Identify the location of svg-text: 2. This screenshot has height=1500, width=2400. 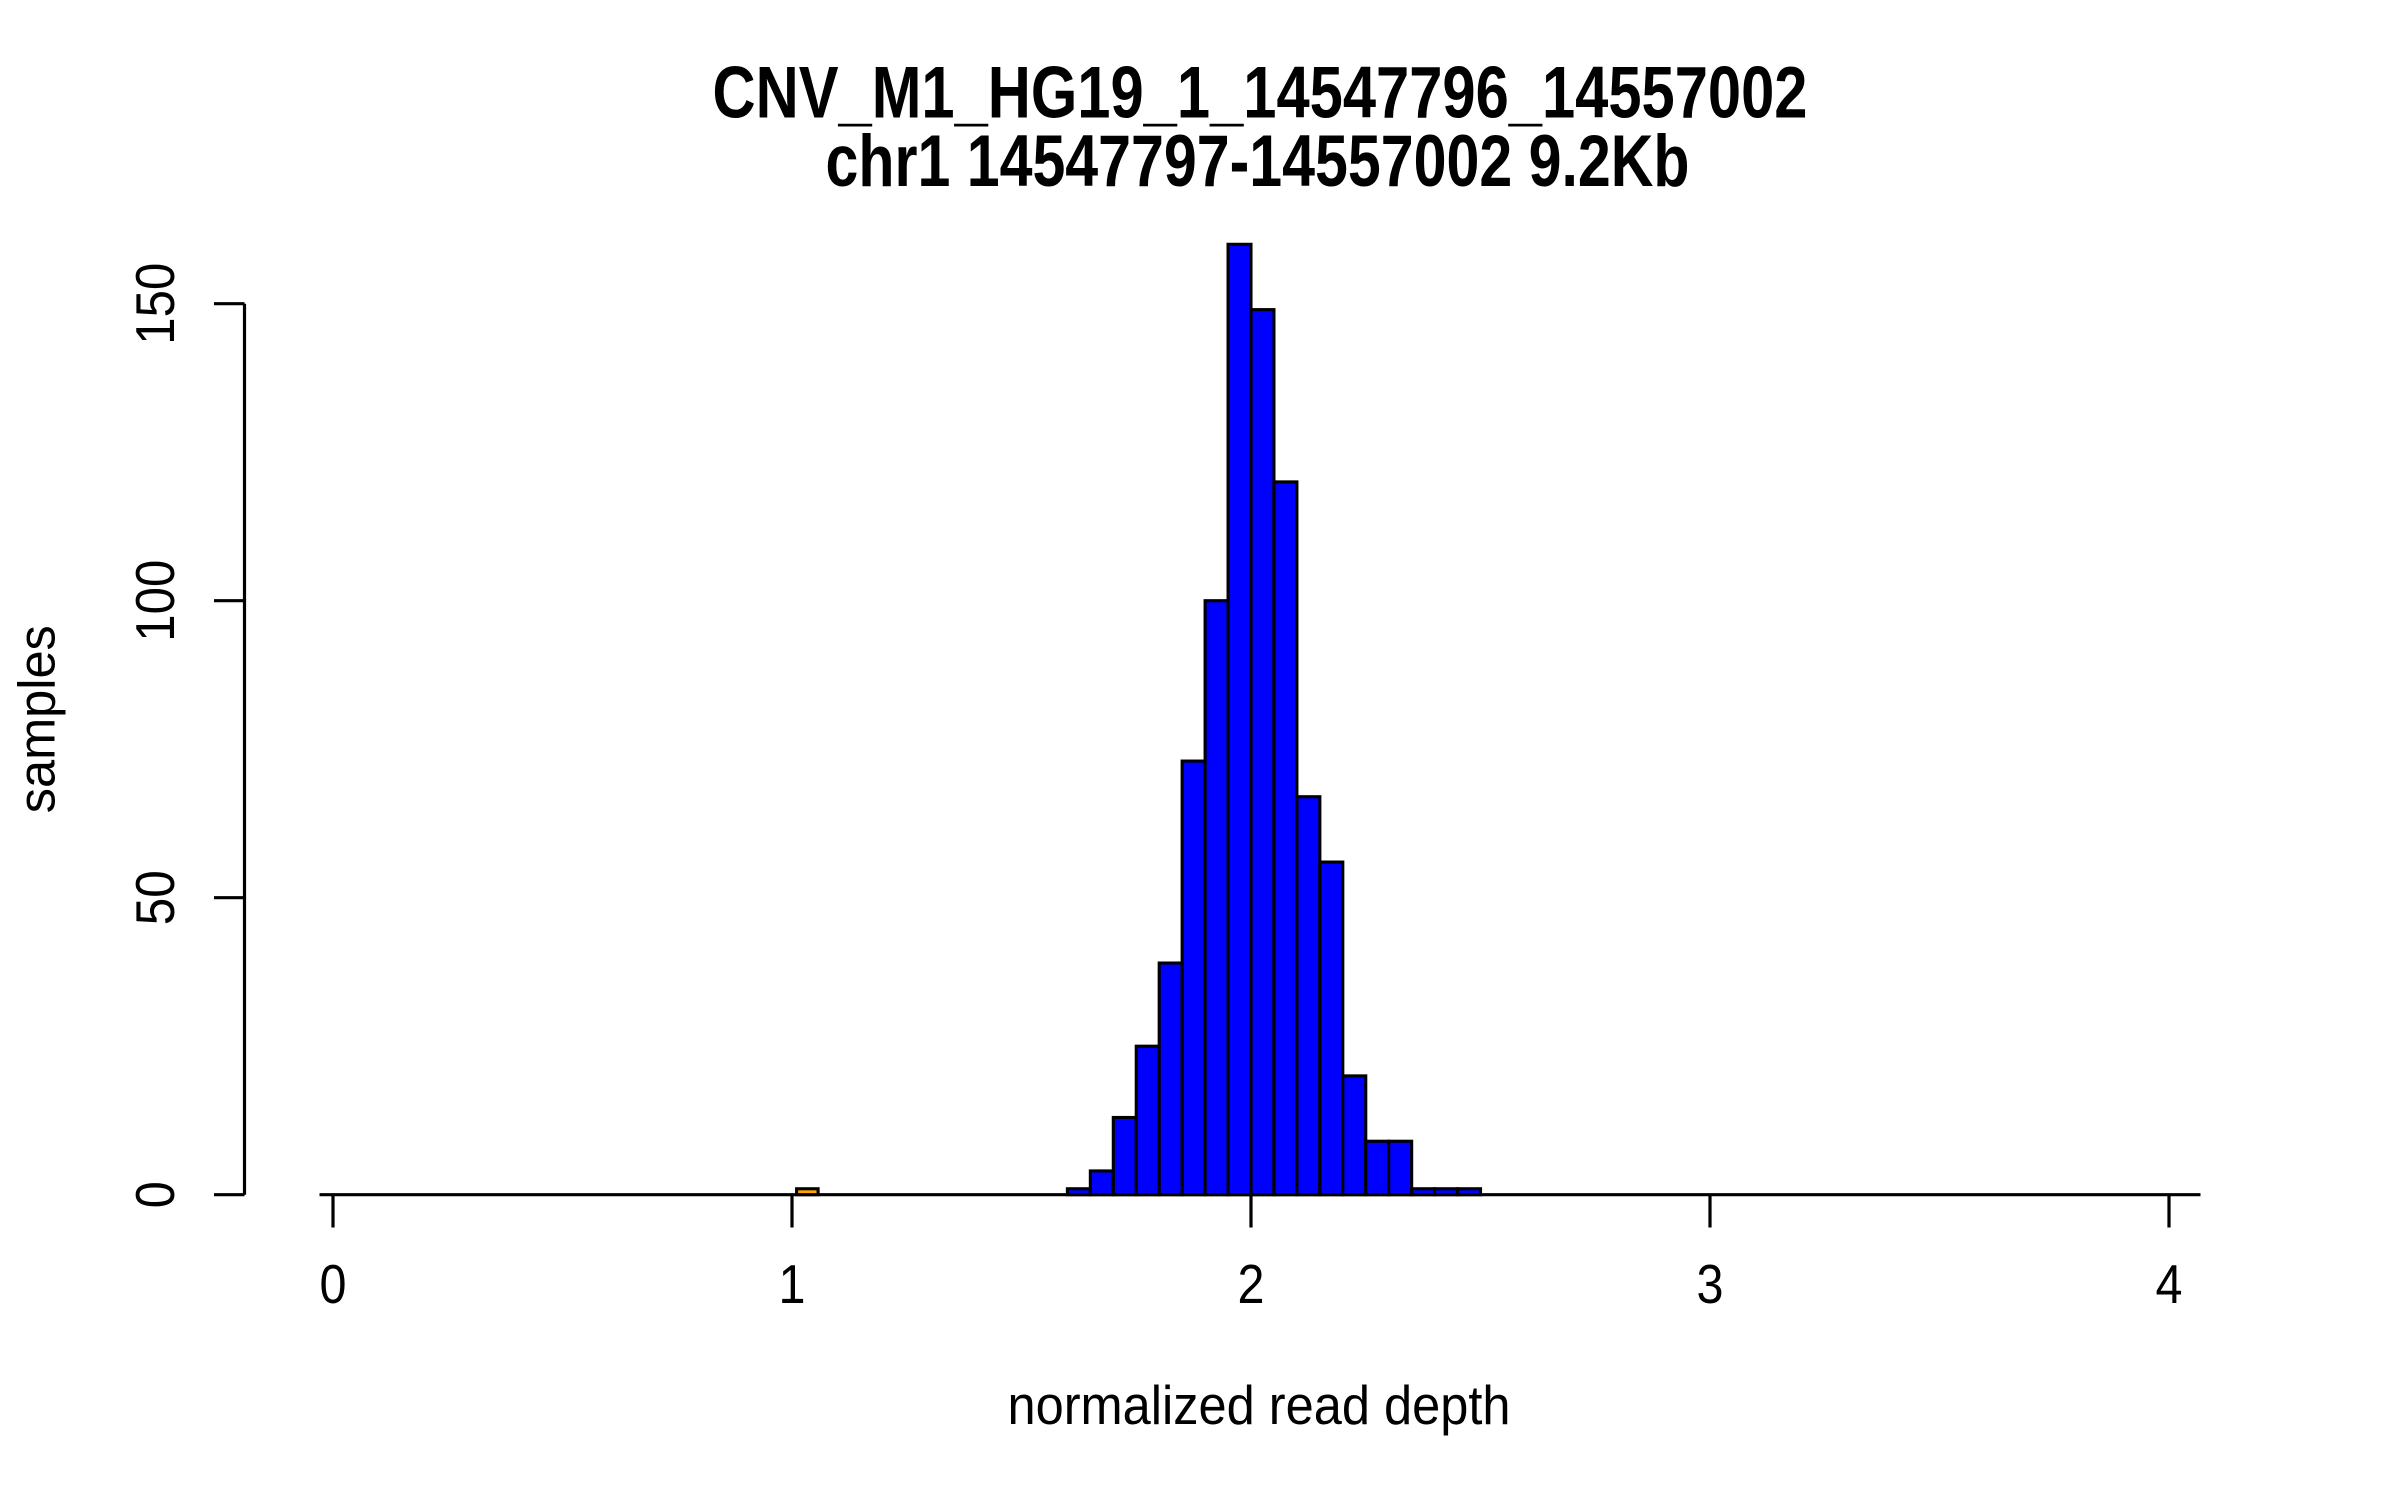
(1251, 1284).